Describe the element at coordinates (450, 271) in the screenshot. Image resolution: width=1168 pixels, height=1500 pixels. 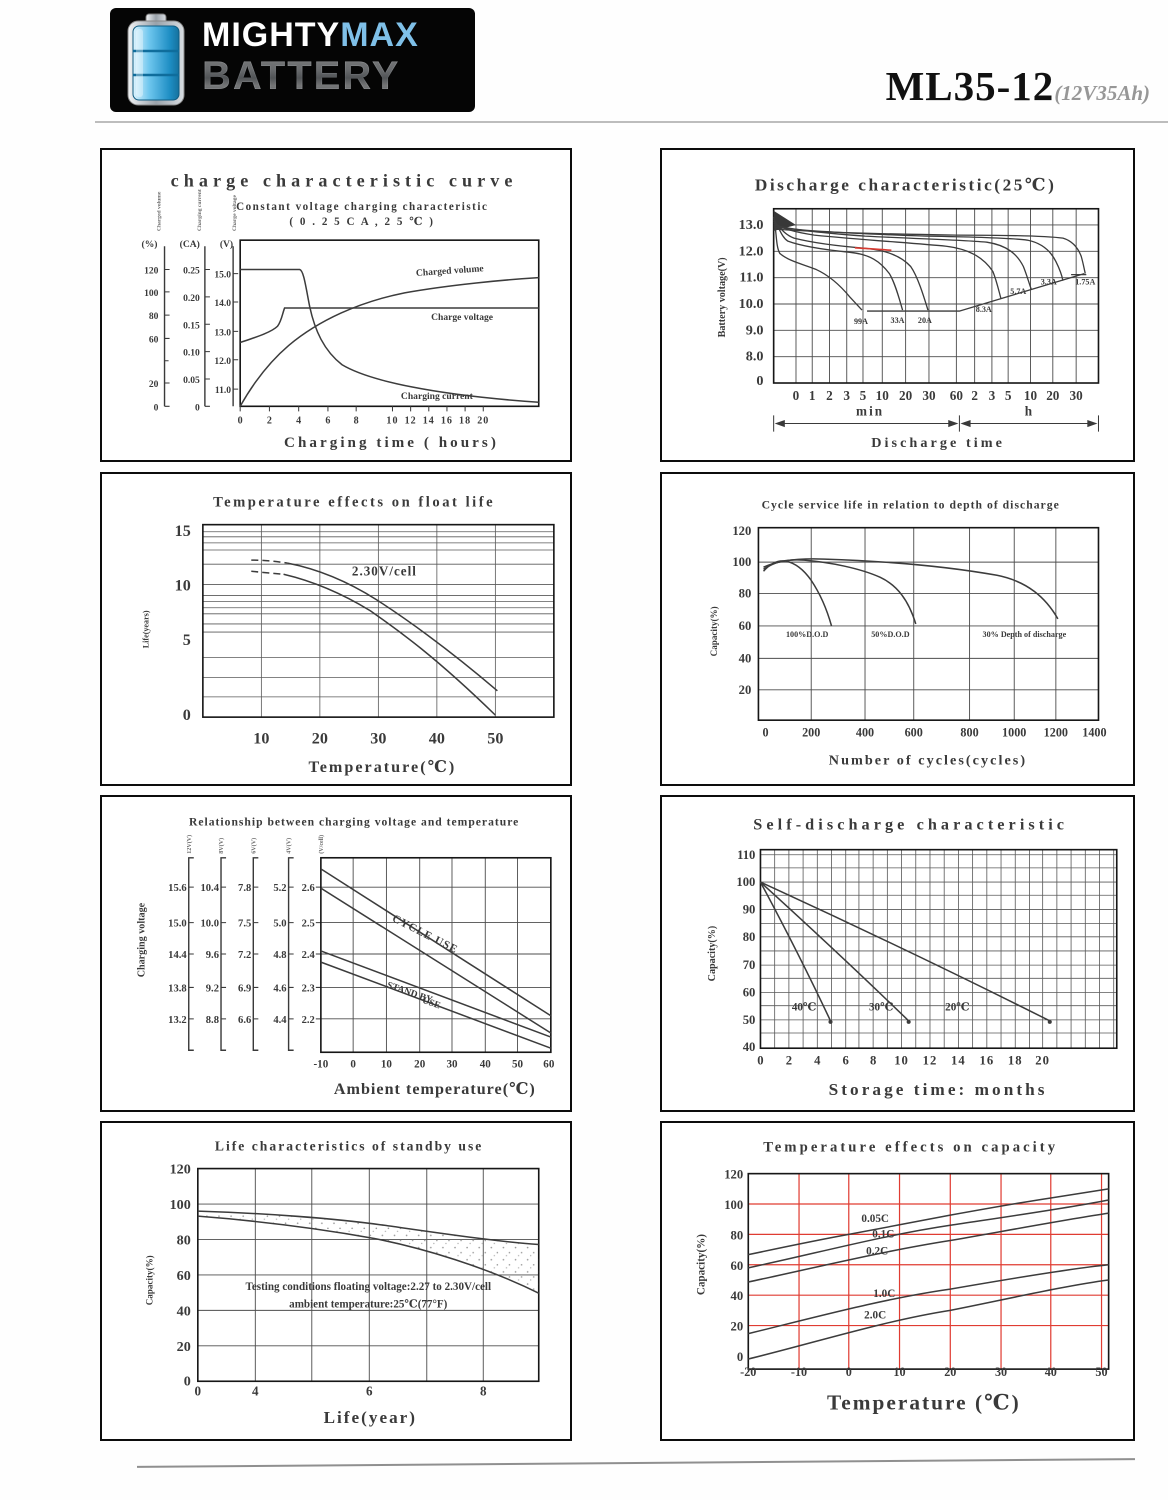
I see `charged-volume-label: Charged volume` at that location.